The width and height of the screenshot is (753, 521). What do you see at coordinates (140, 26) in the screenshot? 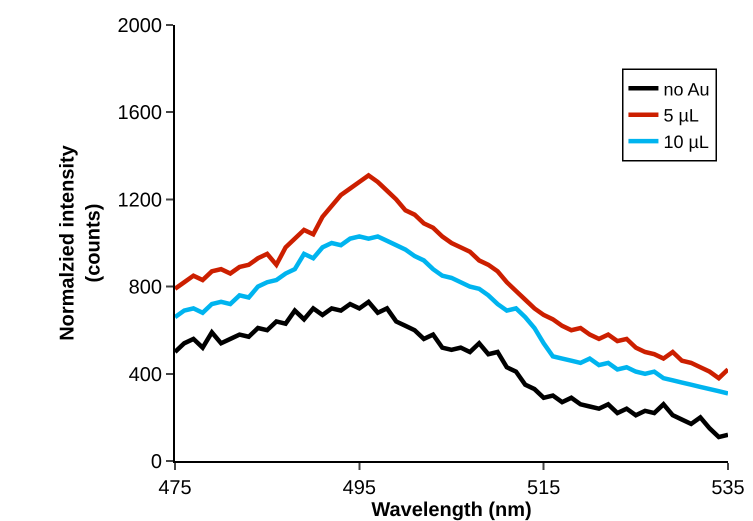
I see `y-tick-label: 2000` at bounding box center [140, 26].